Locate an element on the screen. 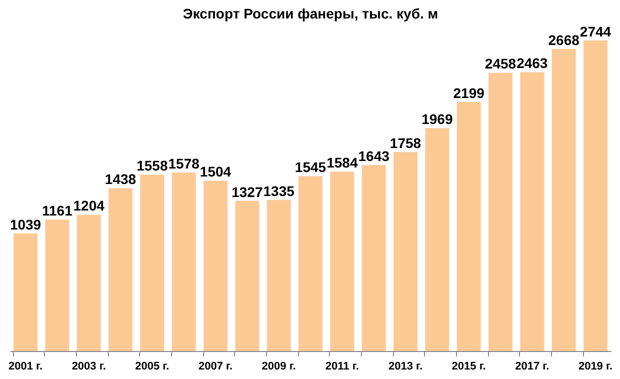  x-tick-label: 2001 г. is located at coordinates (25, 366).